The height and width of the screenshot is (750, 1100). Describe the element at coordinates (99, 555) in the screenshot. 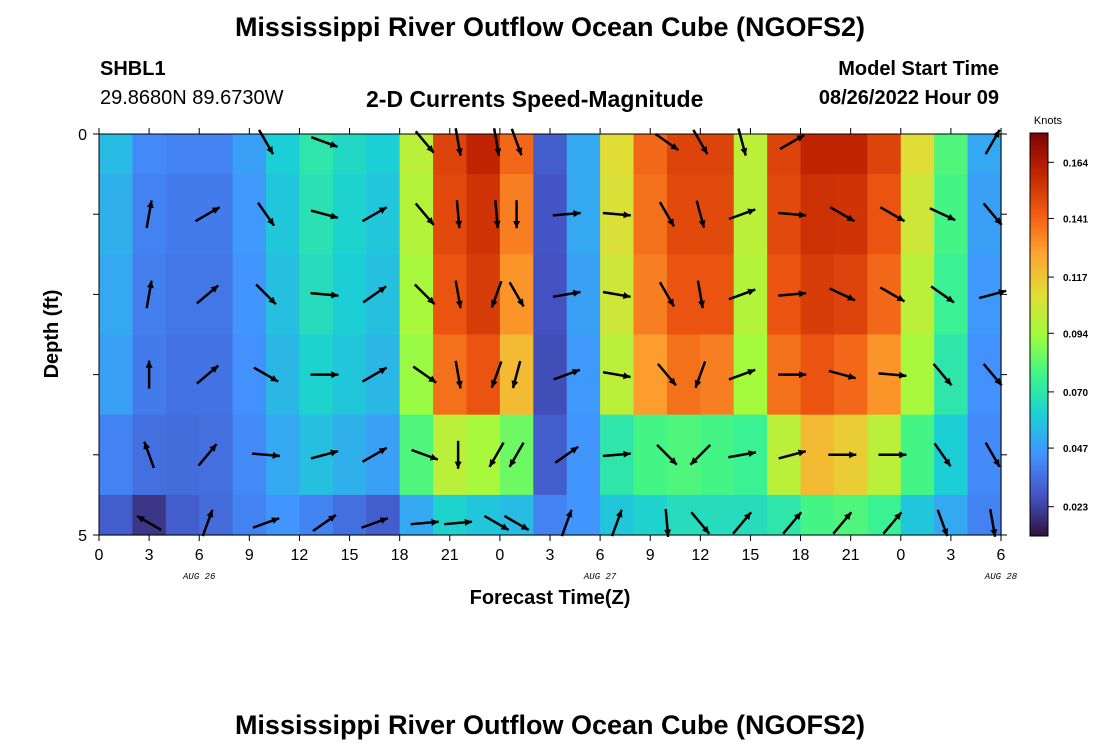

I see `x-tick-label: 0` at that location.